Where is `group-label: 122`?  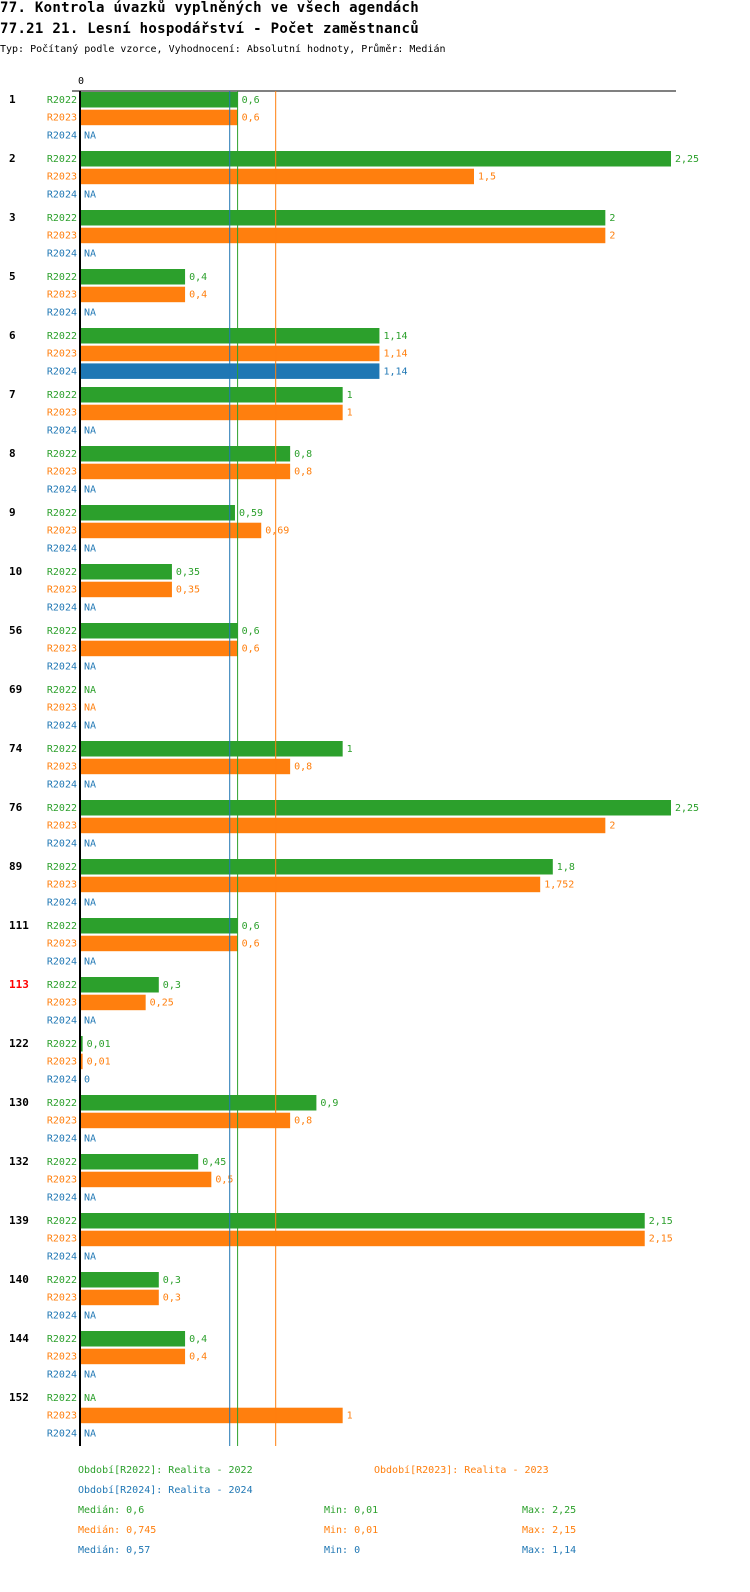
group-label: 122 is located at coordinates (19, 1043).